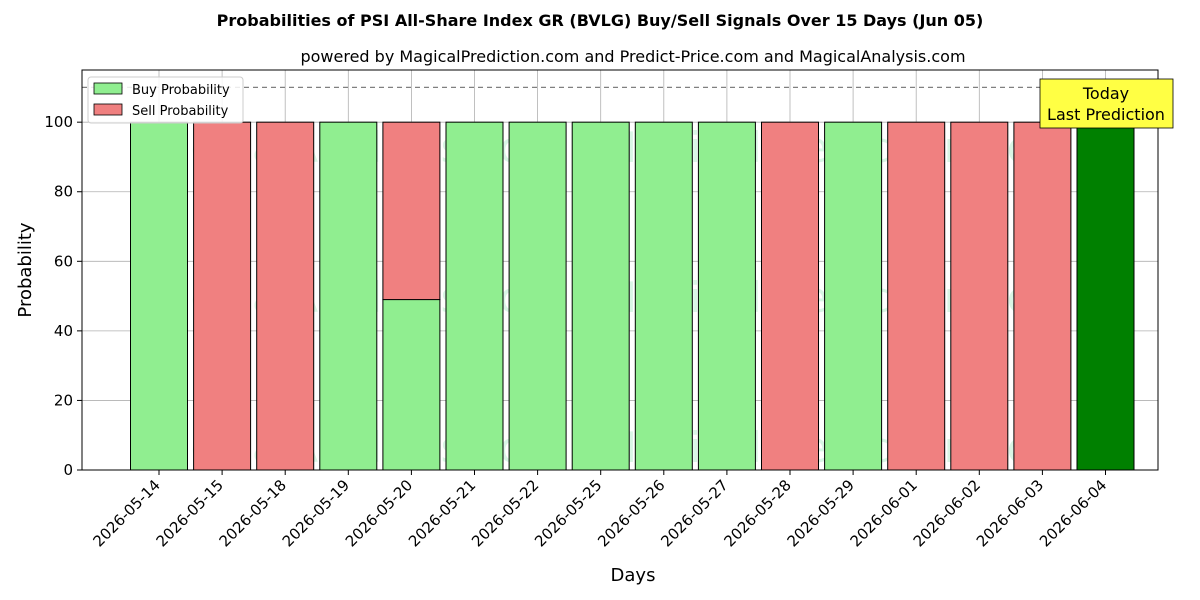  What do you see at coordinates (63, 400) in the screenshot?
I see `y-tick-label: 20` at bounding box center [63, 400].